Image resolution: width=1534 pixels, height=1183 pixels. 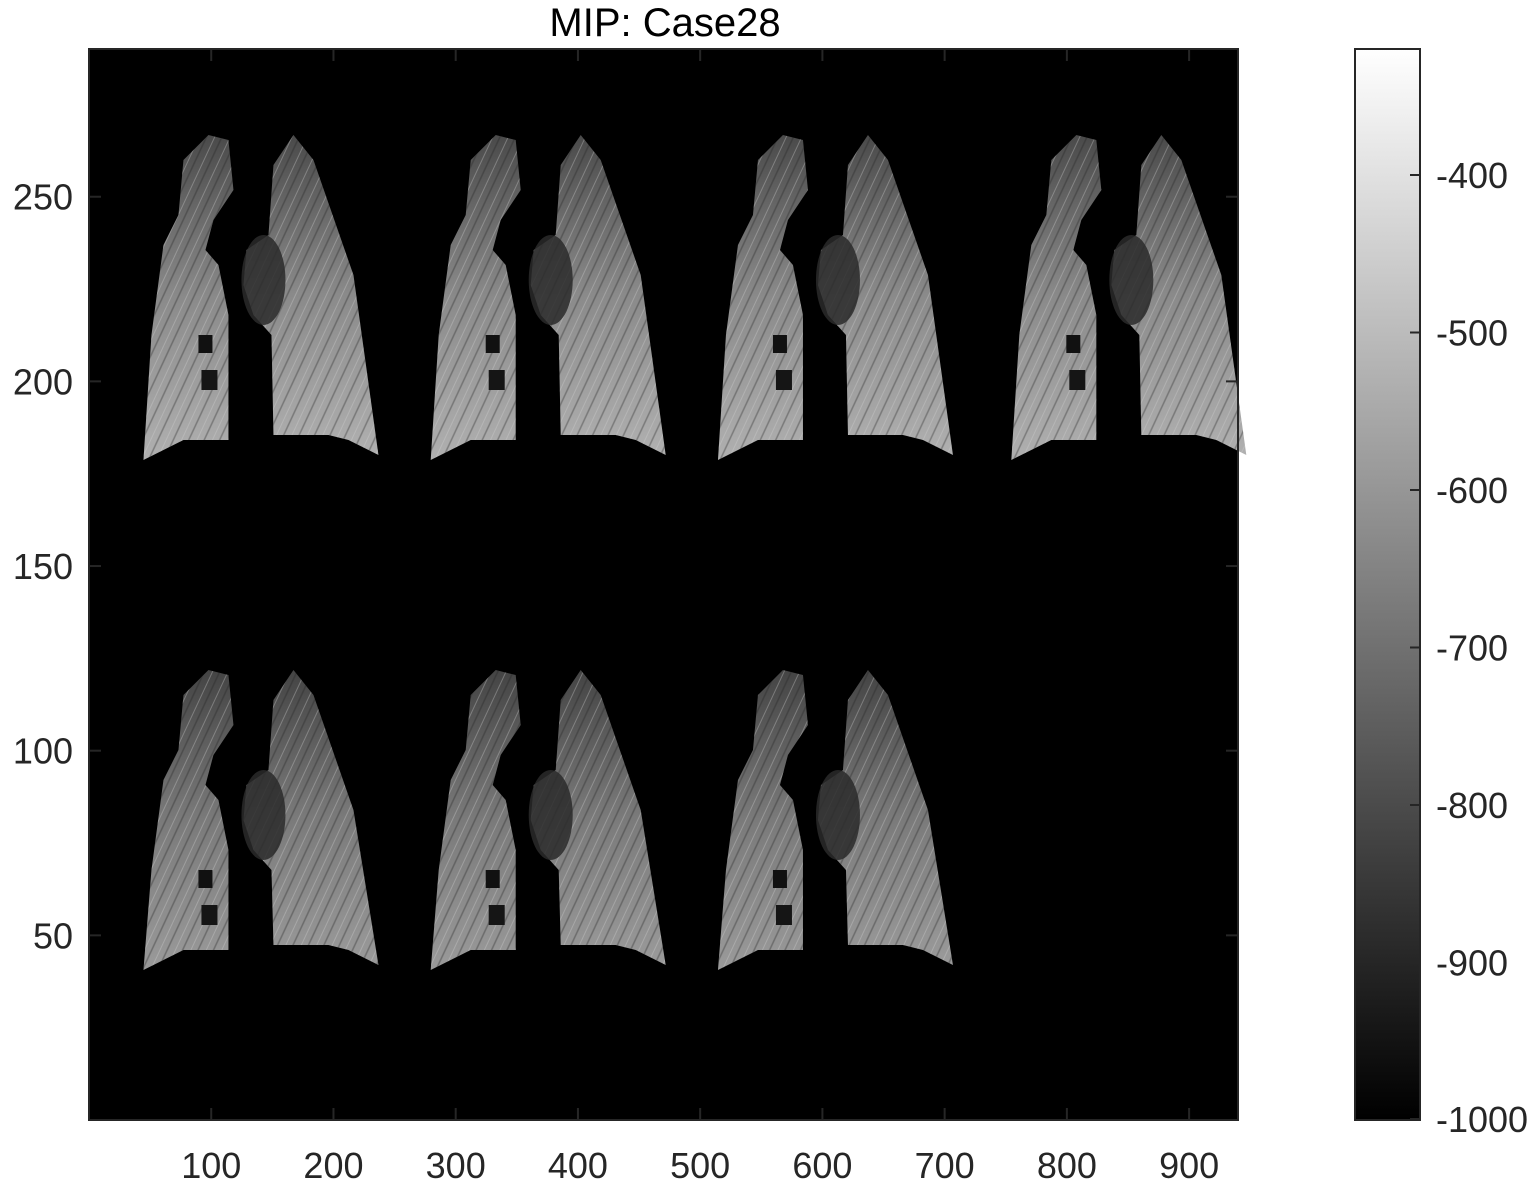 I want to click on x-tick-label: 300, so click(x=456, y=1164).